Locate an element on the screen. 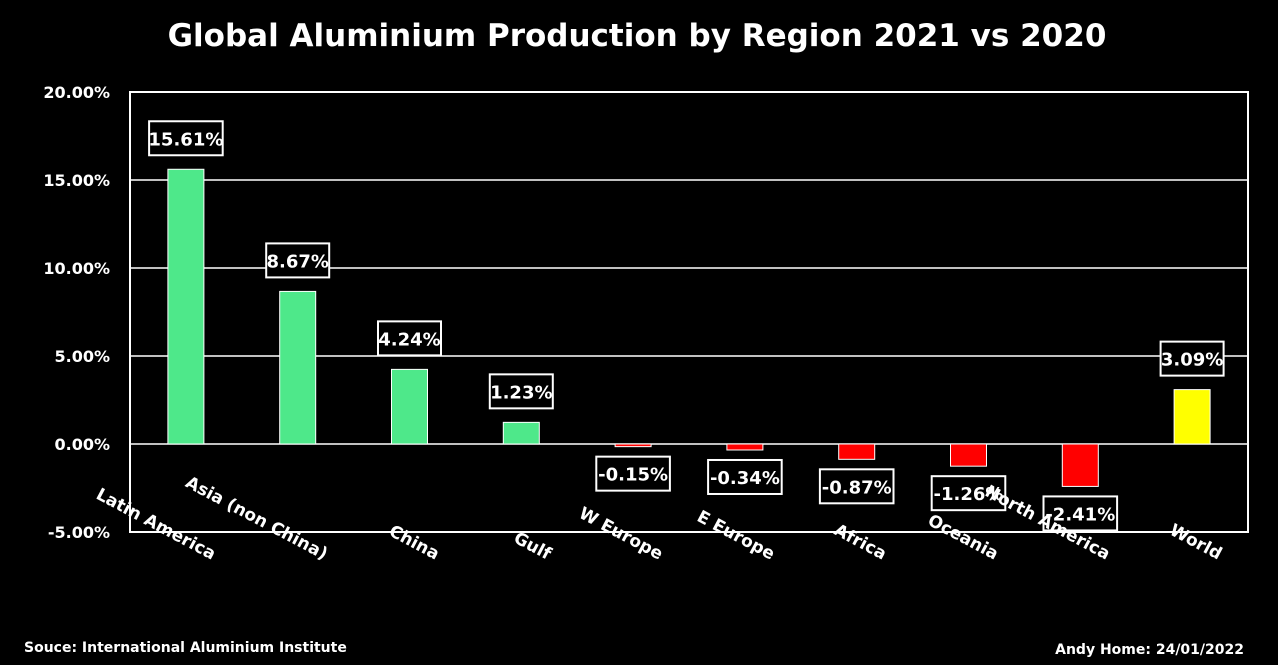 The height and width of the screenshot is (665, 1278). data-label: 4.24% is located at coordinates (409, 339).